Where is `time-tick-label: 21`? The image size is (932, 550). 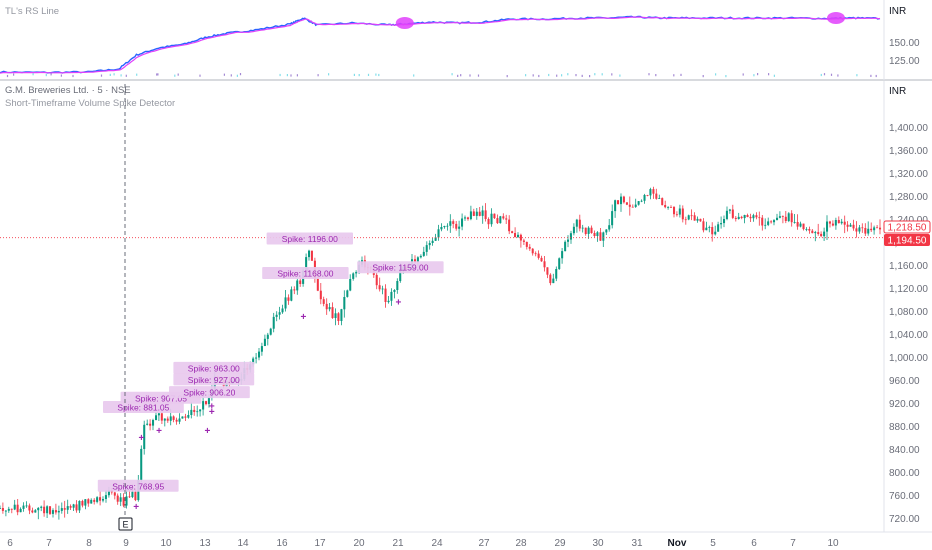 time-tick-label: 21 is located at coordinates (398, 543).